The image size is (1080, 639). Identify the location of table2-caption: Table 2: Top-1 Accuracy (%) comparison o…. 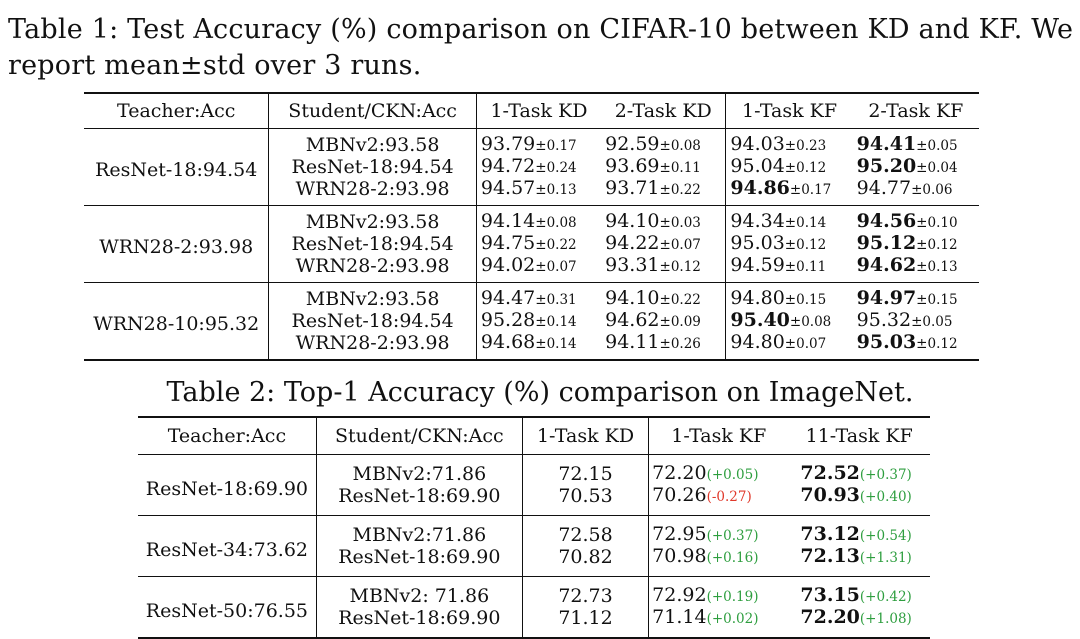
(540, 392).